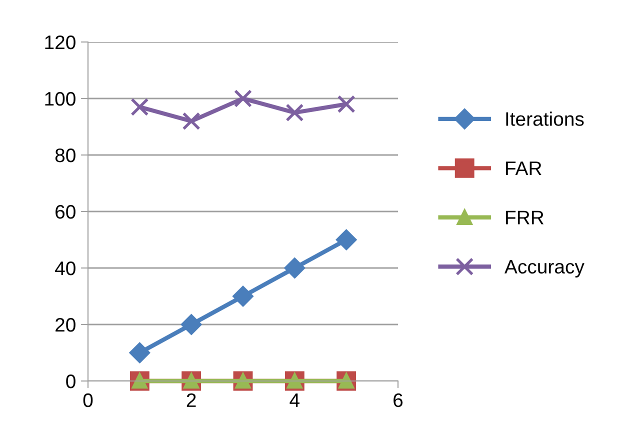 Image resolution: width=635 pixels, height=441 pixels. Describe the element at coordinates (525, 217) in the screenshot. I see `legend-label: FRR` at that location.